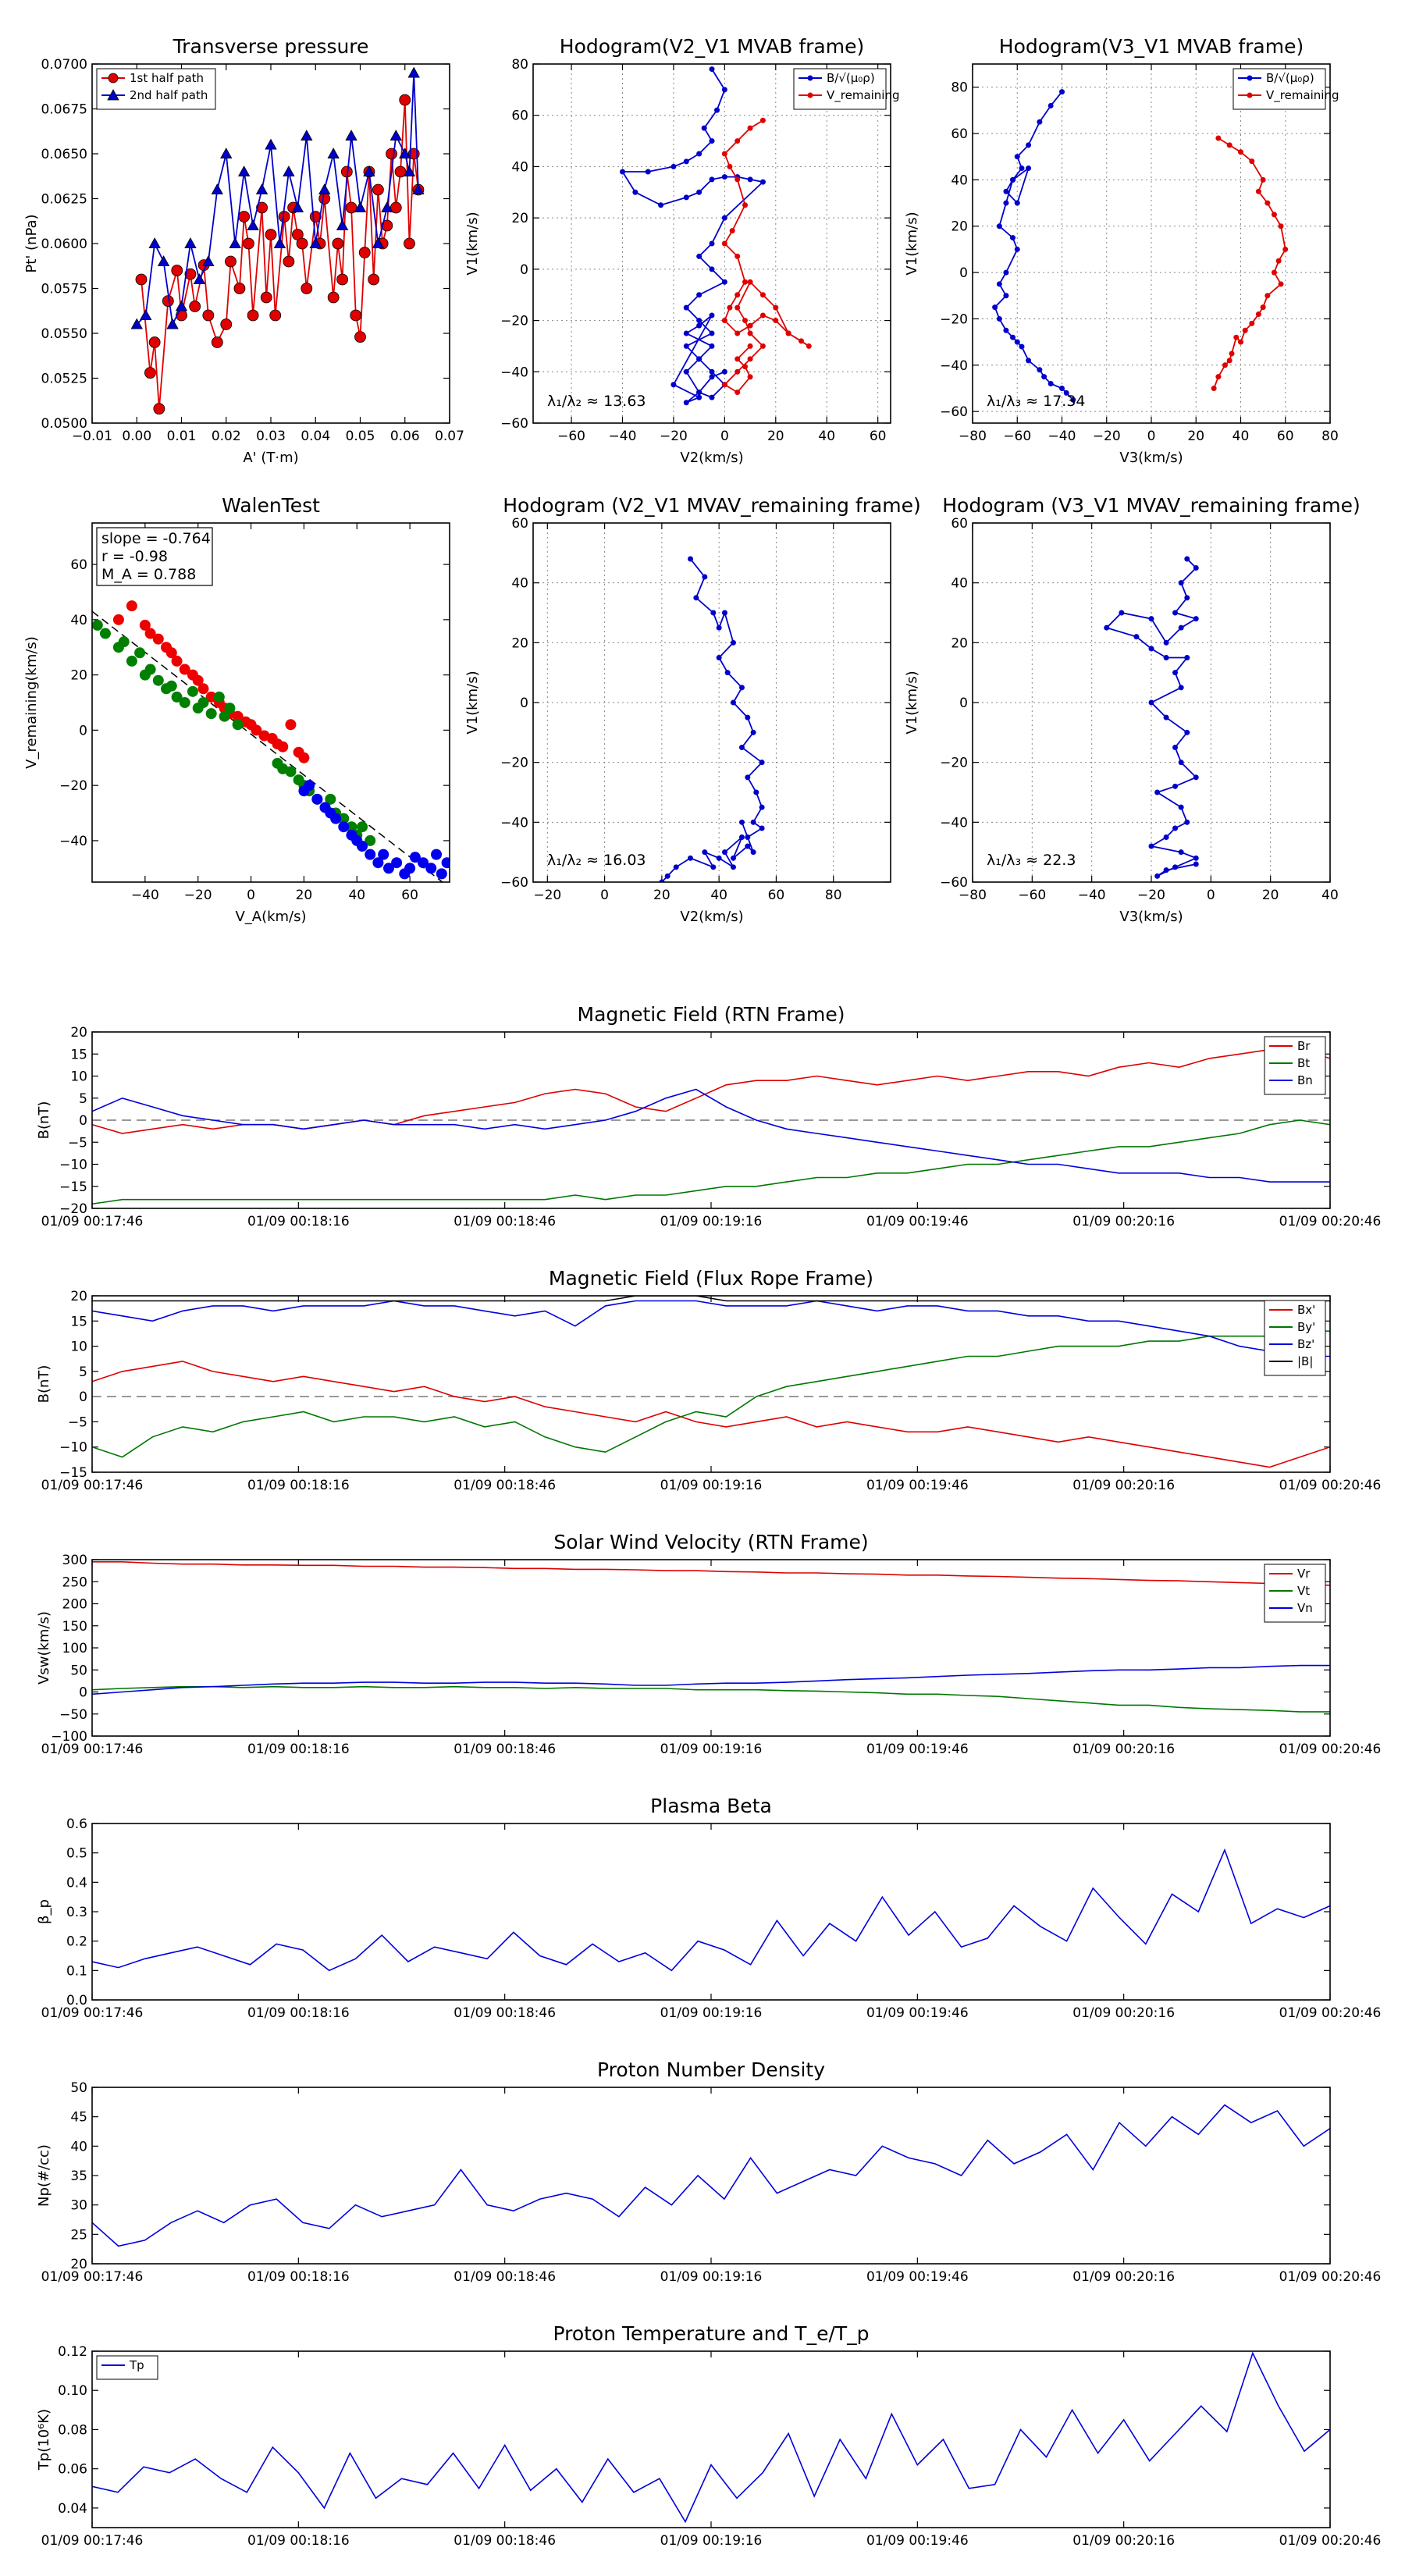 Image resolution: width=1405 pixels, height=2576 pixels. What do you see at coordinates (76, 2000) in the screenshot?
I see `y-tick-label: 0.0` at bounding box center [76, 2000].